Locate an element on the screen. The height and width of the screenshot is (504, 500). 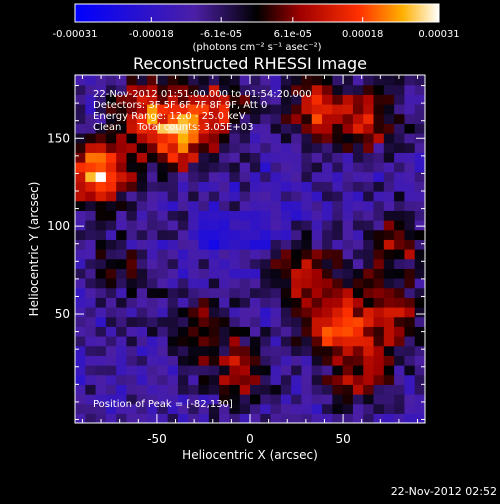
annotation-detectors: Detectors: 3F 5F 6F 7F 8F 9F, Att 0 is located at coordinates (180, 105).